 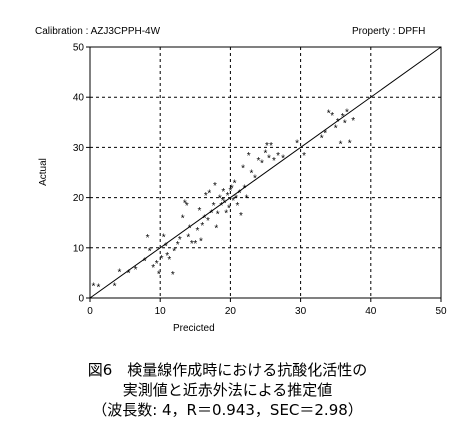 I want to click on x-tick-label: 0, so click(x=90, y=311).